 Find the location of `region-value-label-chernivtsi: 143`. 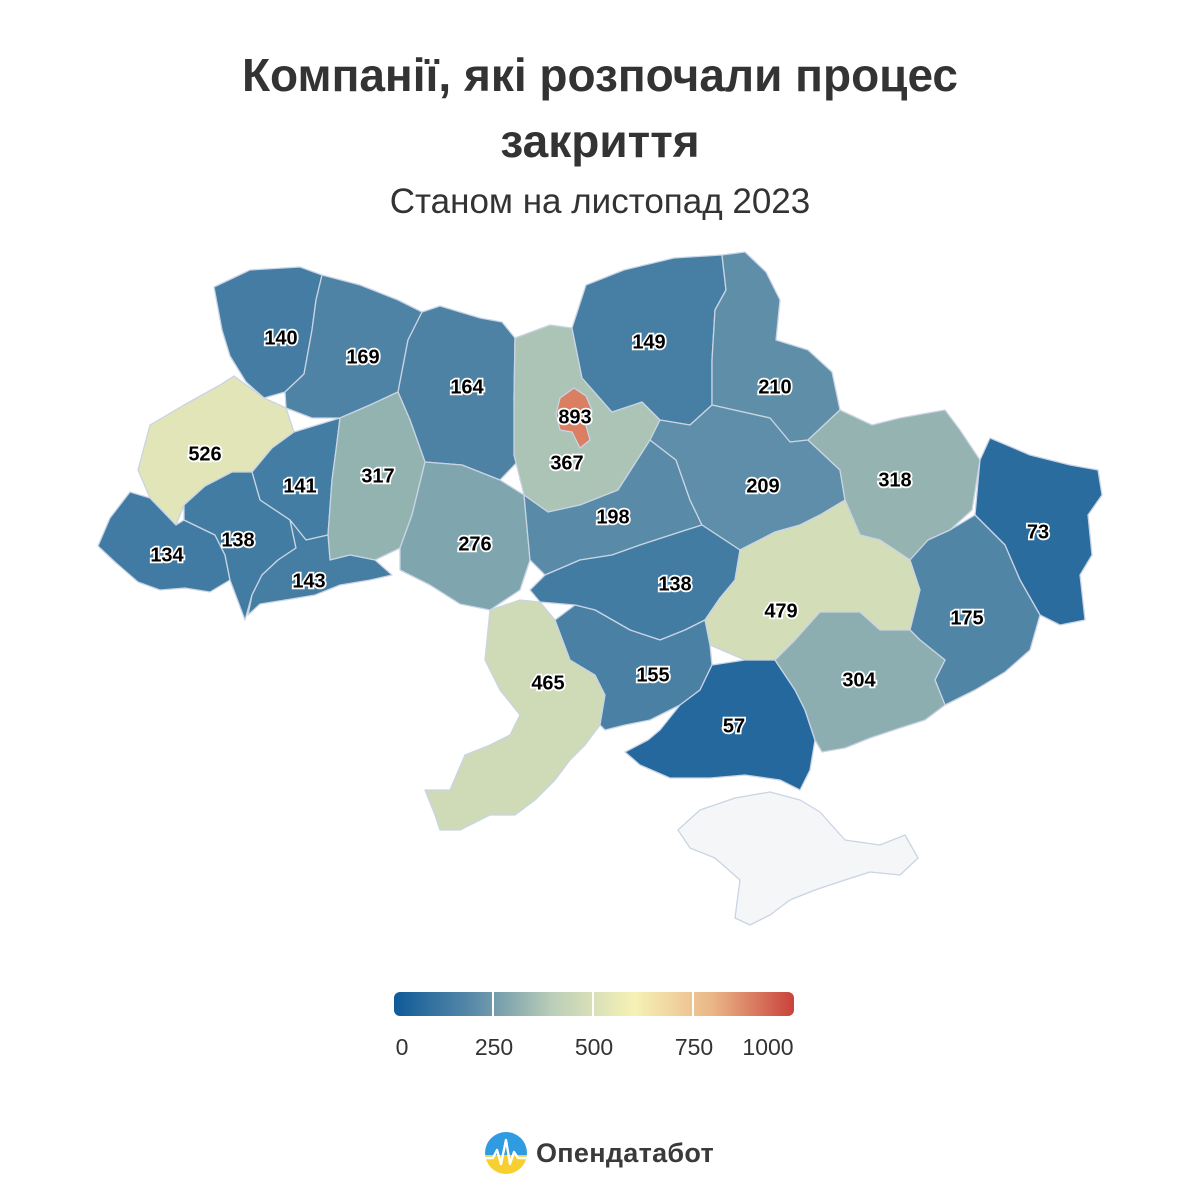

region-value-label-chernivtsi: 143 is located at coordinates (308, 581).